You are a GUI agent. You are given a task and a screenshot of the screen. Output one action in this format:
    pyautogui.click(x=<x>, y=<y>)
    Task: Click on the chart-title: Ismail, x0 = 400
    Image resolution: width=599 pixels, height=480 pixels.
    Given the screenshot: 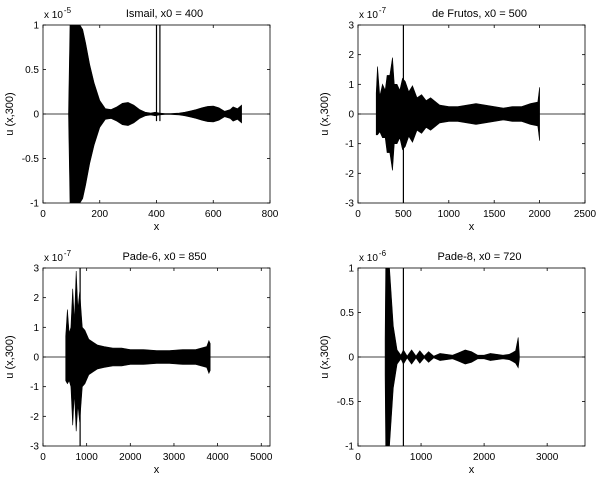 What is the action you would take?
    pyautogui.click(x=164, y=14)
    